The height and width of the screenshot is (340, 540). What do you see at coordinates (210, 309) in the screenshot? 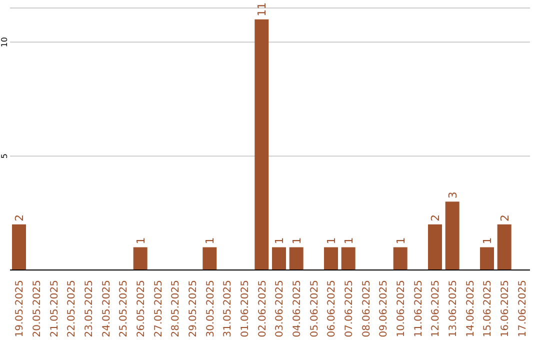
I see `x-tick-label: 30.05.2025` at bounding box center [210, 309].